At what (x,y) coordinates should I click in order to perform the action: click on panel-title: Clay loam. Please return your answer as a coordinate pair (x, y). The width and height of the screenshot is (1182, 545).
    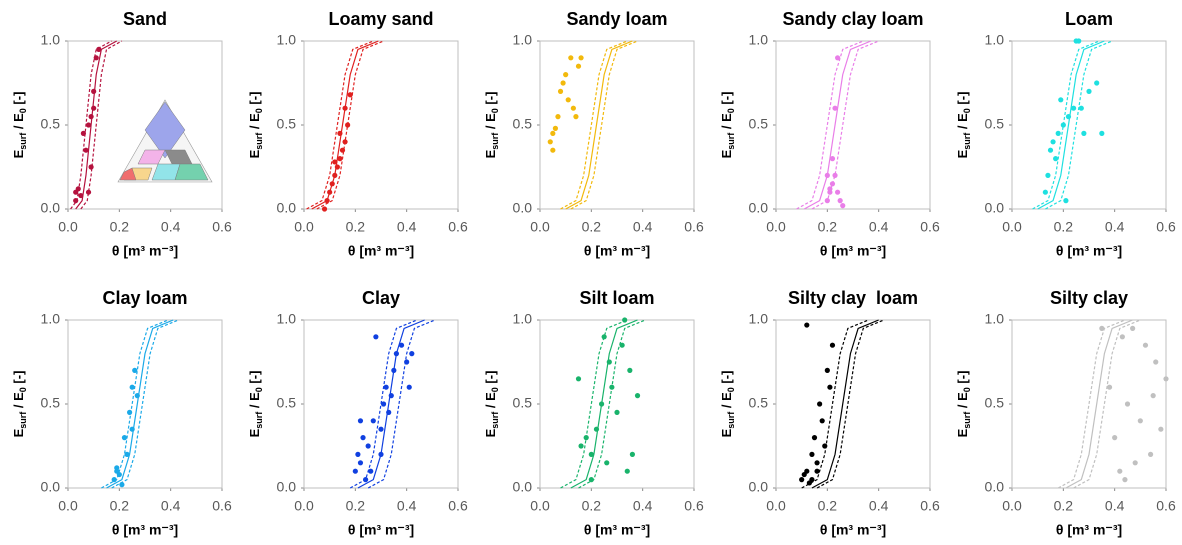
    Looking at the image, I should click on (144, 298).